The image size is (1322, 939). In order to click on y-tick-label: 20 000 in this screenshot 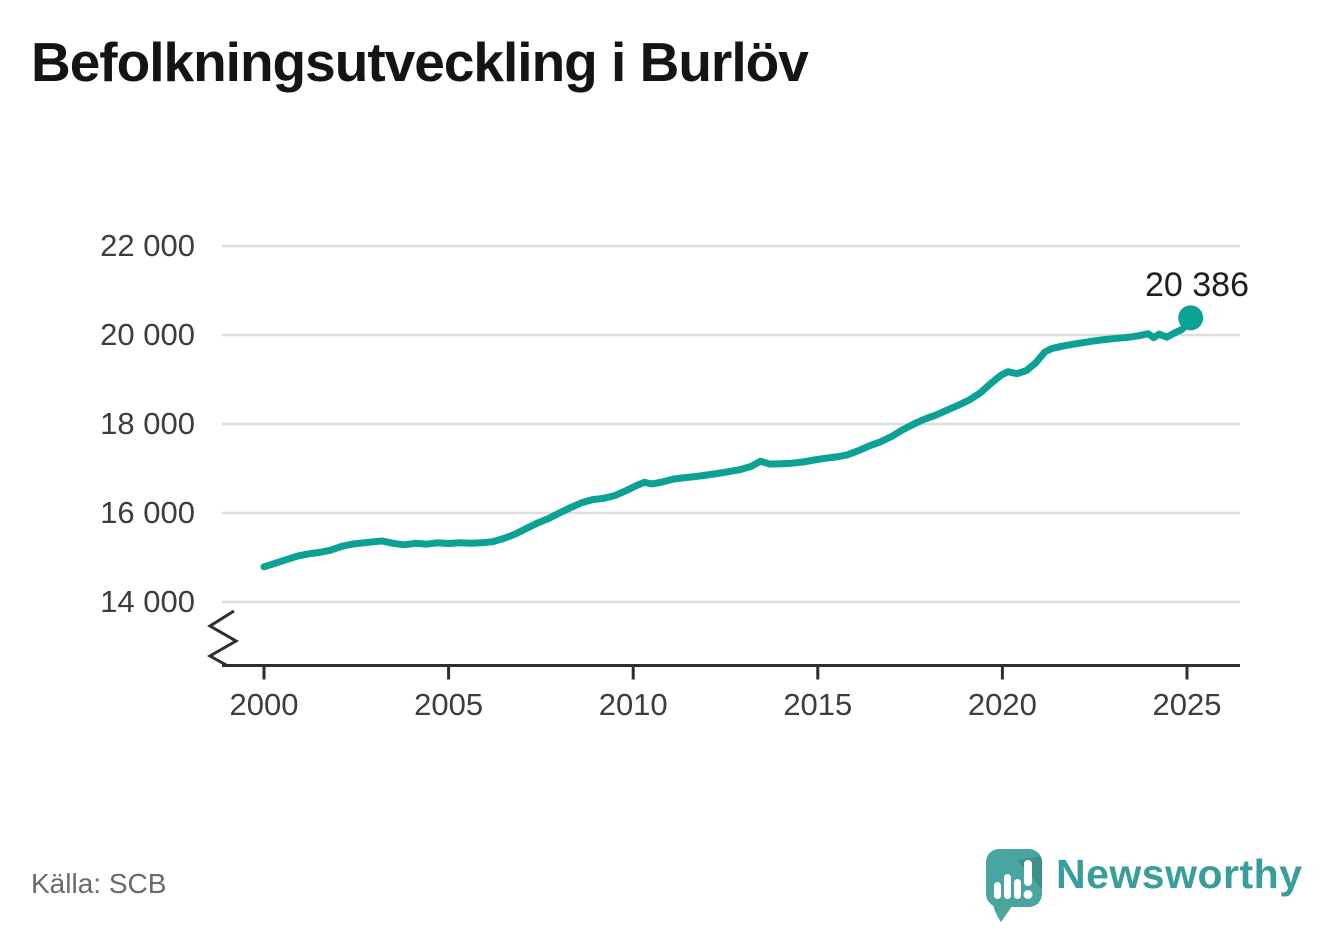, I will do `click(147, 334)`.